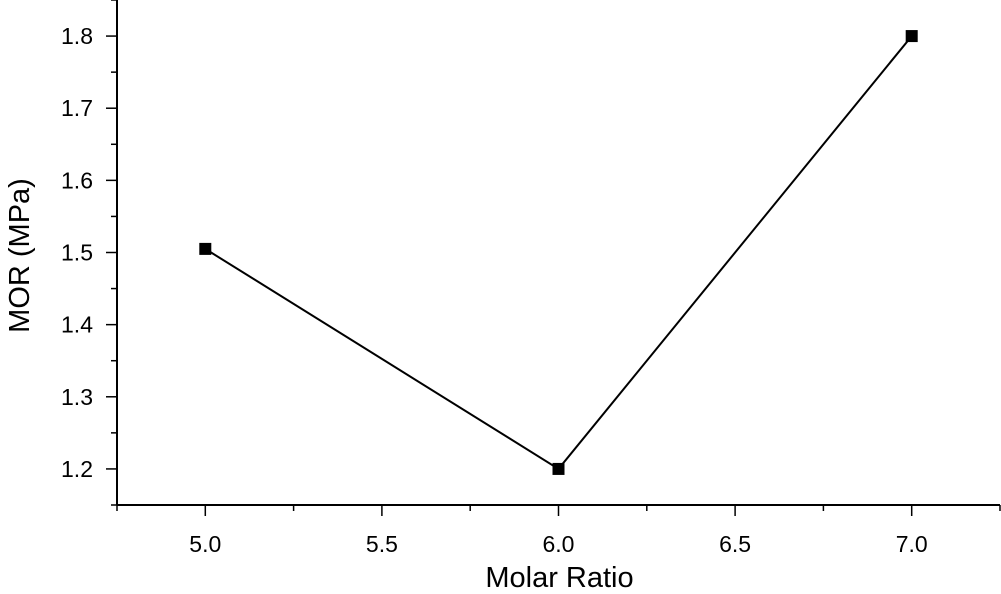  What do you see at coordinates (77, 469) in the screenshot?
I see `y-tick-label: 1.2` at bounding box center [77, 469].